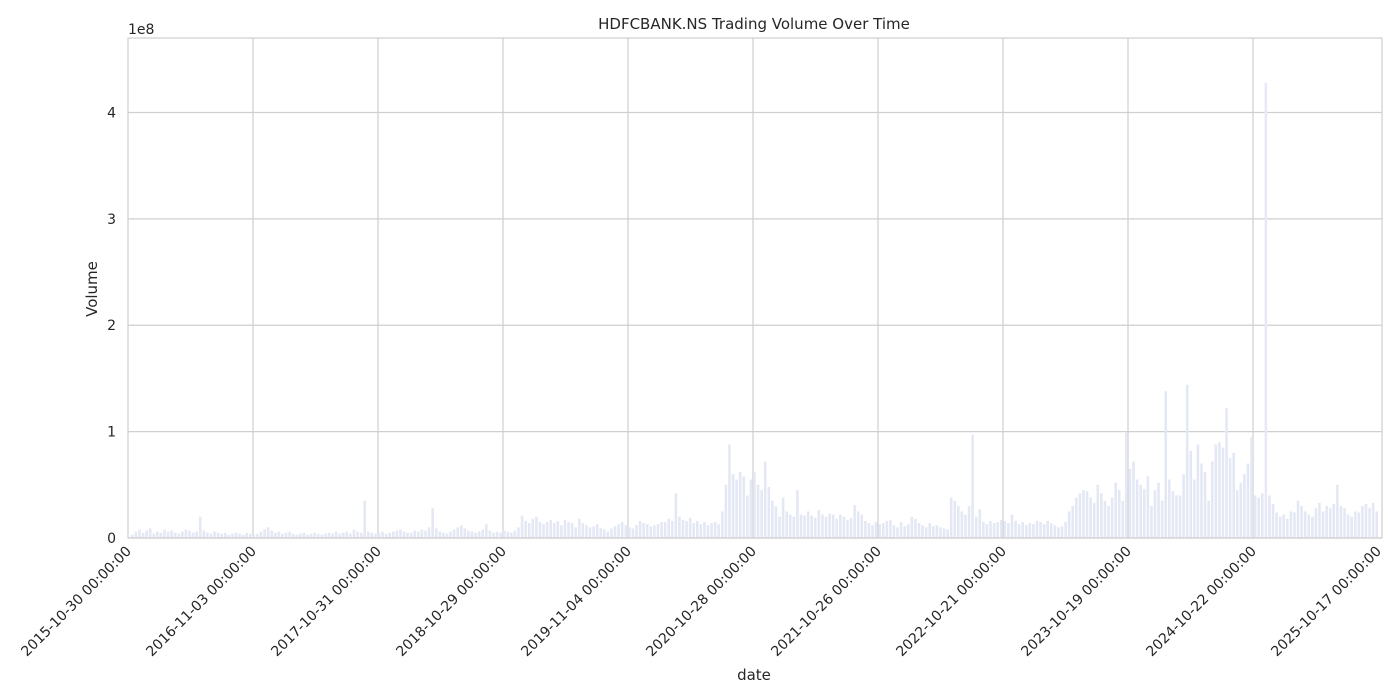 Image resolution: width=1400 pixels, height=700 pixels. I want to click on x-tick-label: 2018-10-29 00:00:00, so click(451, 602).